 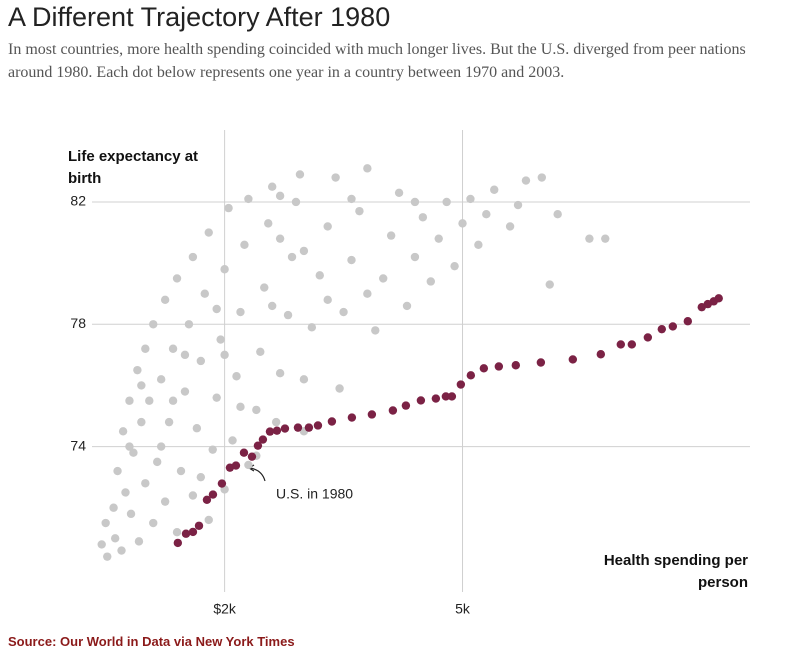 What do you see at coordinates (257, 474) in the screenshot?
I see `annotation-arrow` at bounding box center [257, 474].